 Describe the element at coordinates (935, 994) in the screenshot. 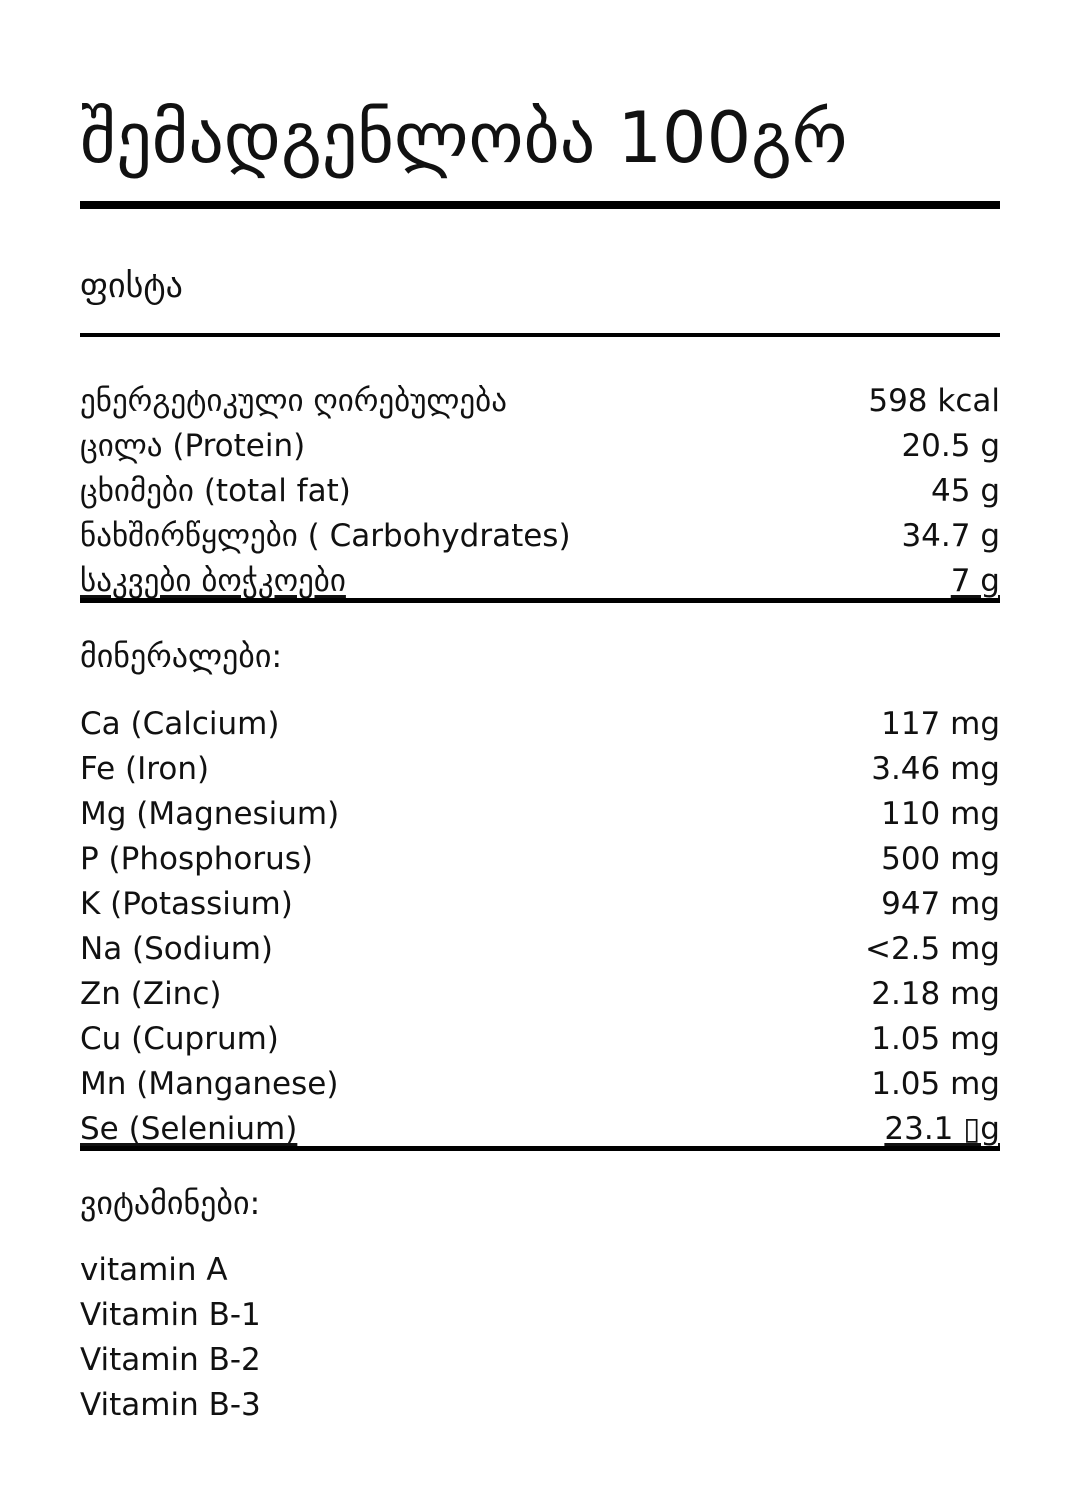

I see `mineral-value: 2.18 mg` at that location.